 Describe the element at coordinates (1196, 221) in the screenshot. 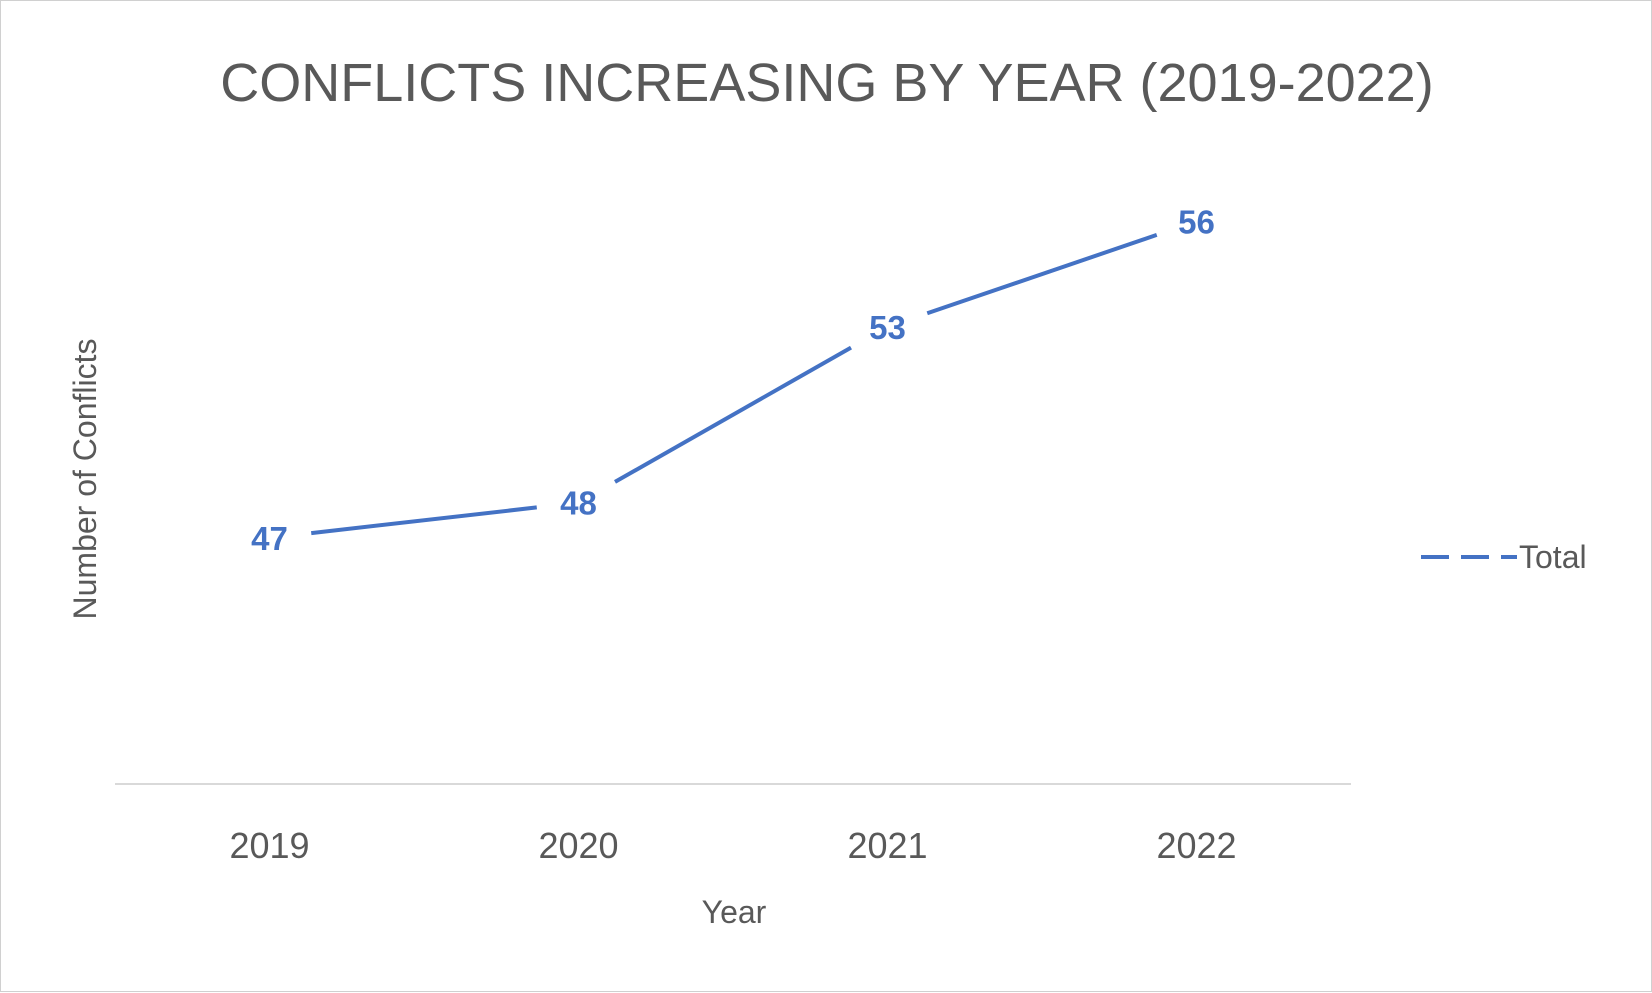

I see `data-label: 56` at that location.